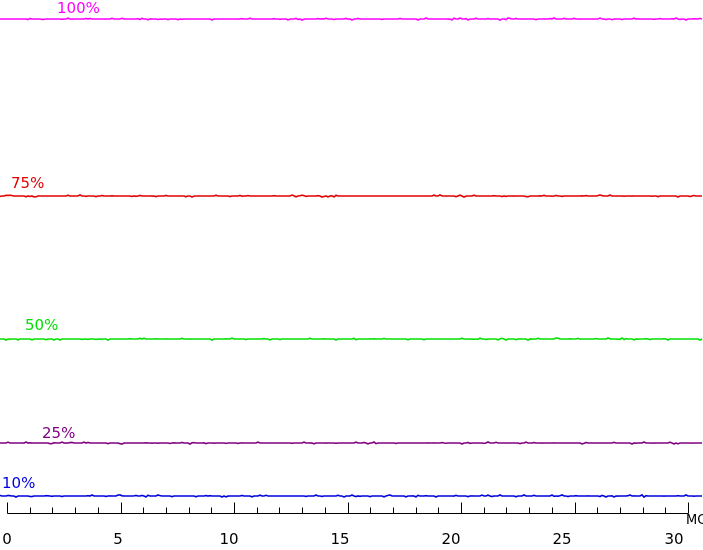 This screenshot has width=703, height=550. Describe the element at coordinates (674, 539) in the screenshot. I see `x-axis-tick-label: 30` at that location.